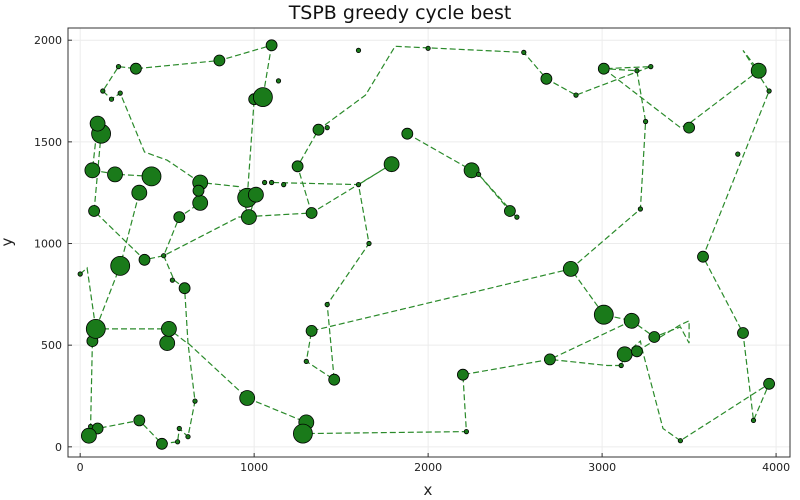  What do you see at coordinates (602, 467) in the screenshot?
I see `x-tick-label: 3000` at bounding box center [602, 467].